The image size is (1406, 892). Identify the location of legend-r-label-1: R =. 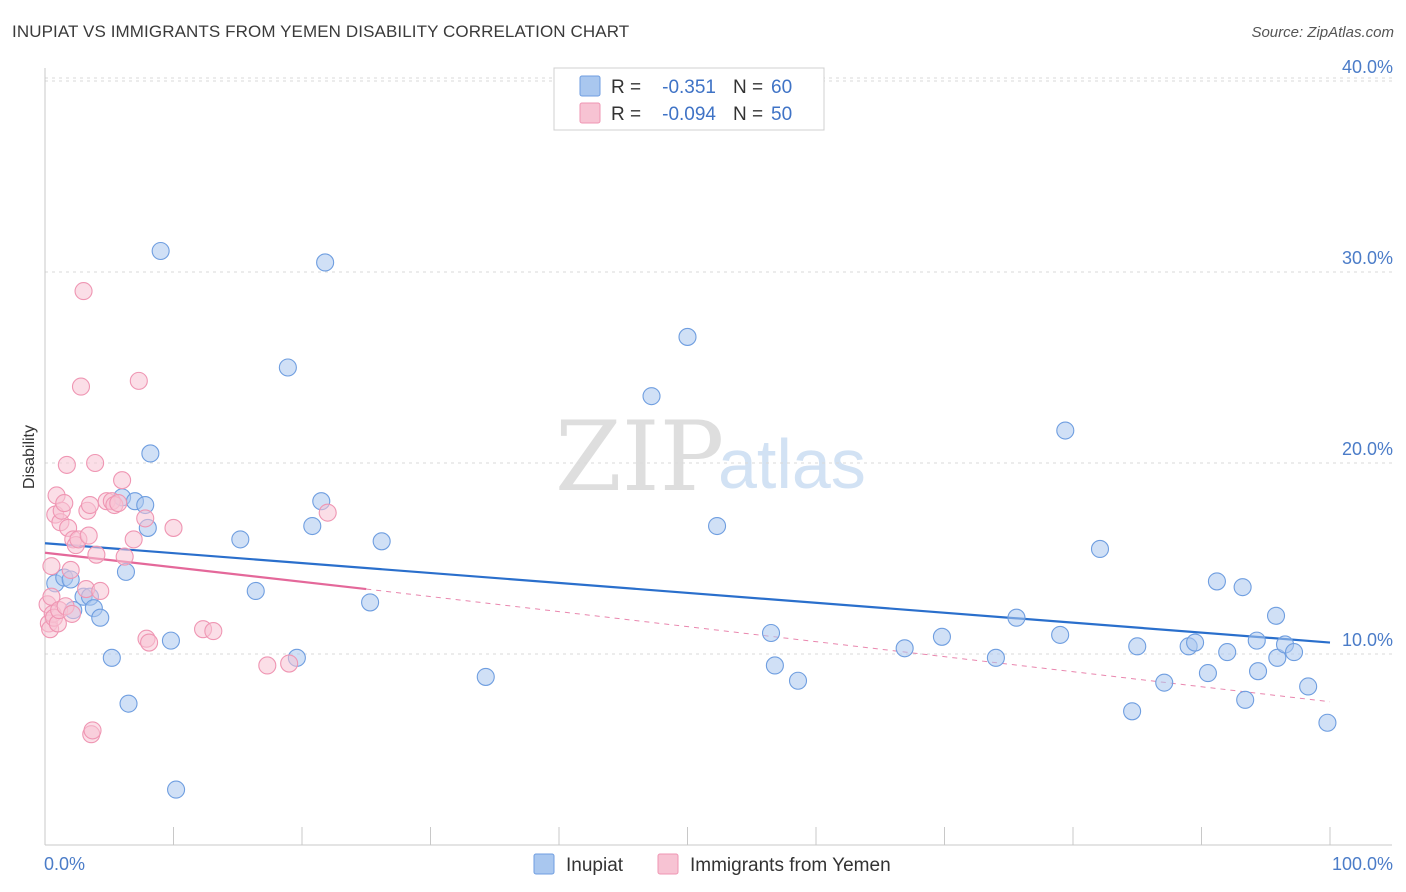
(626, 87).